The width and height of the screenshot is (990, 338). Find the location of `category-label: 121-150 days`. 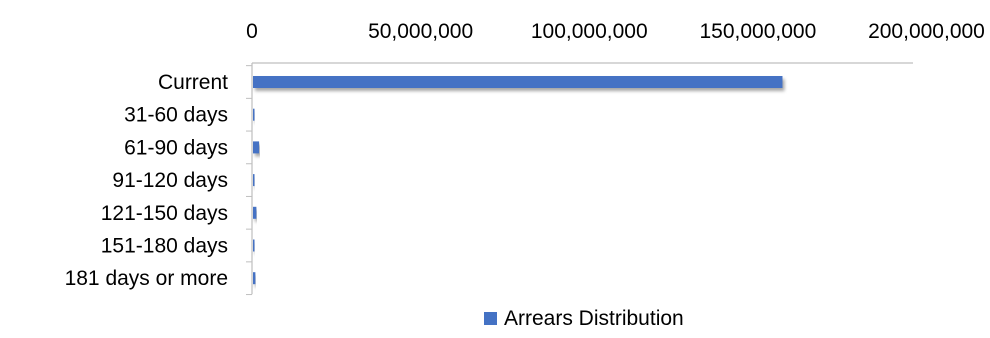

category-label: 121-150 days is located at coordinates (164, 213).